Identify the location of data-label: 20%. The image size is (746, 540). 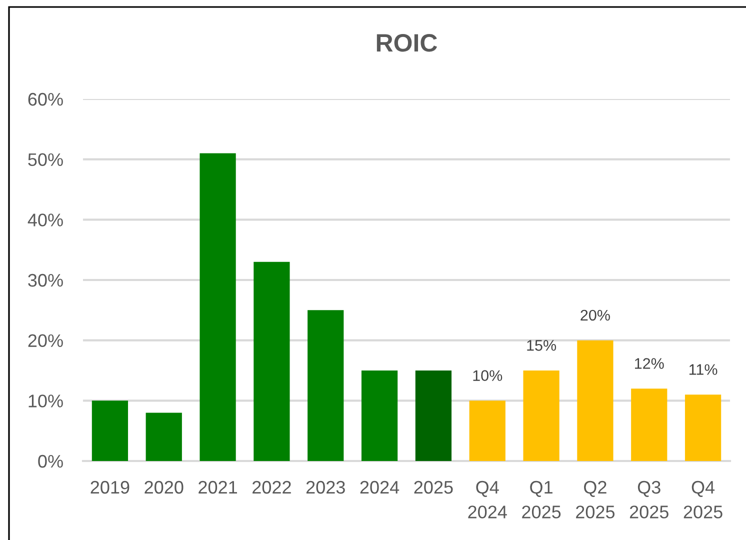
(595, 315).